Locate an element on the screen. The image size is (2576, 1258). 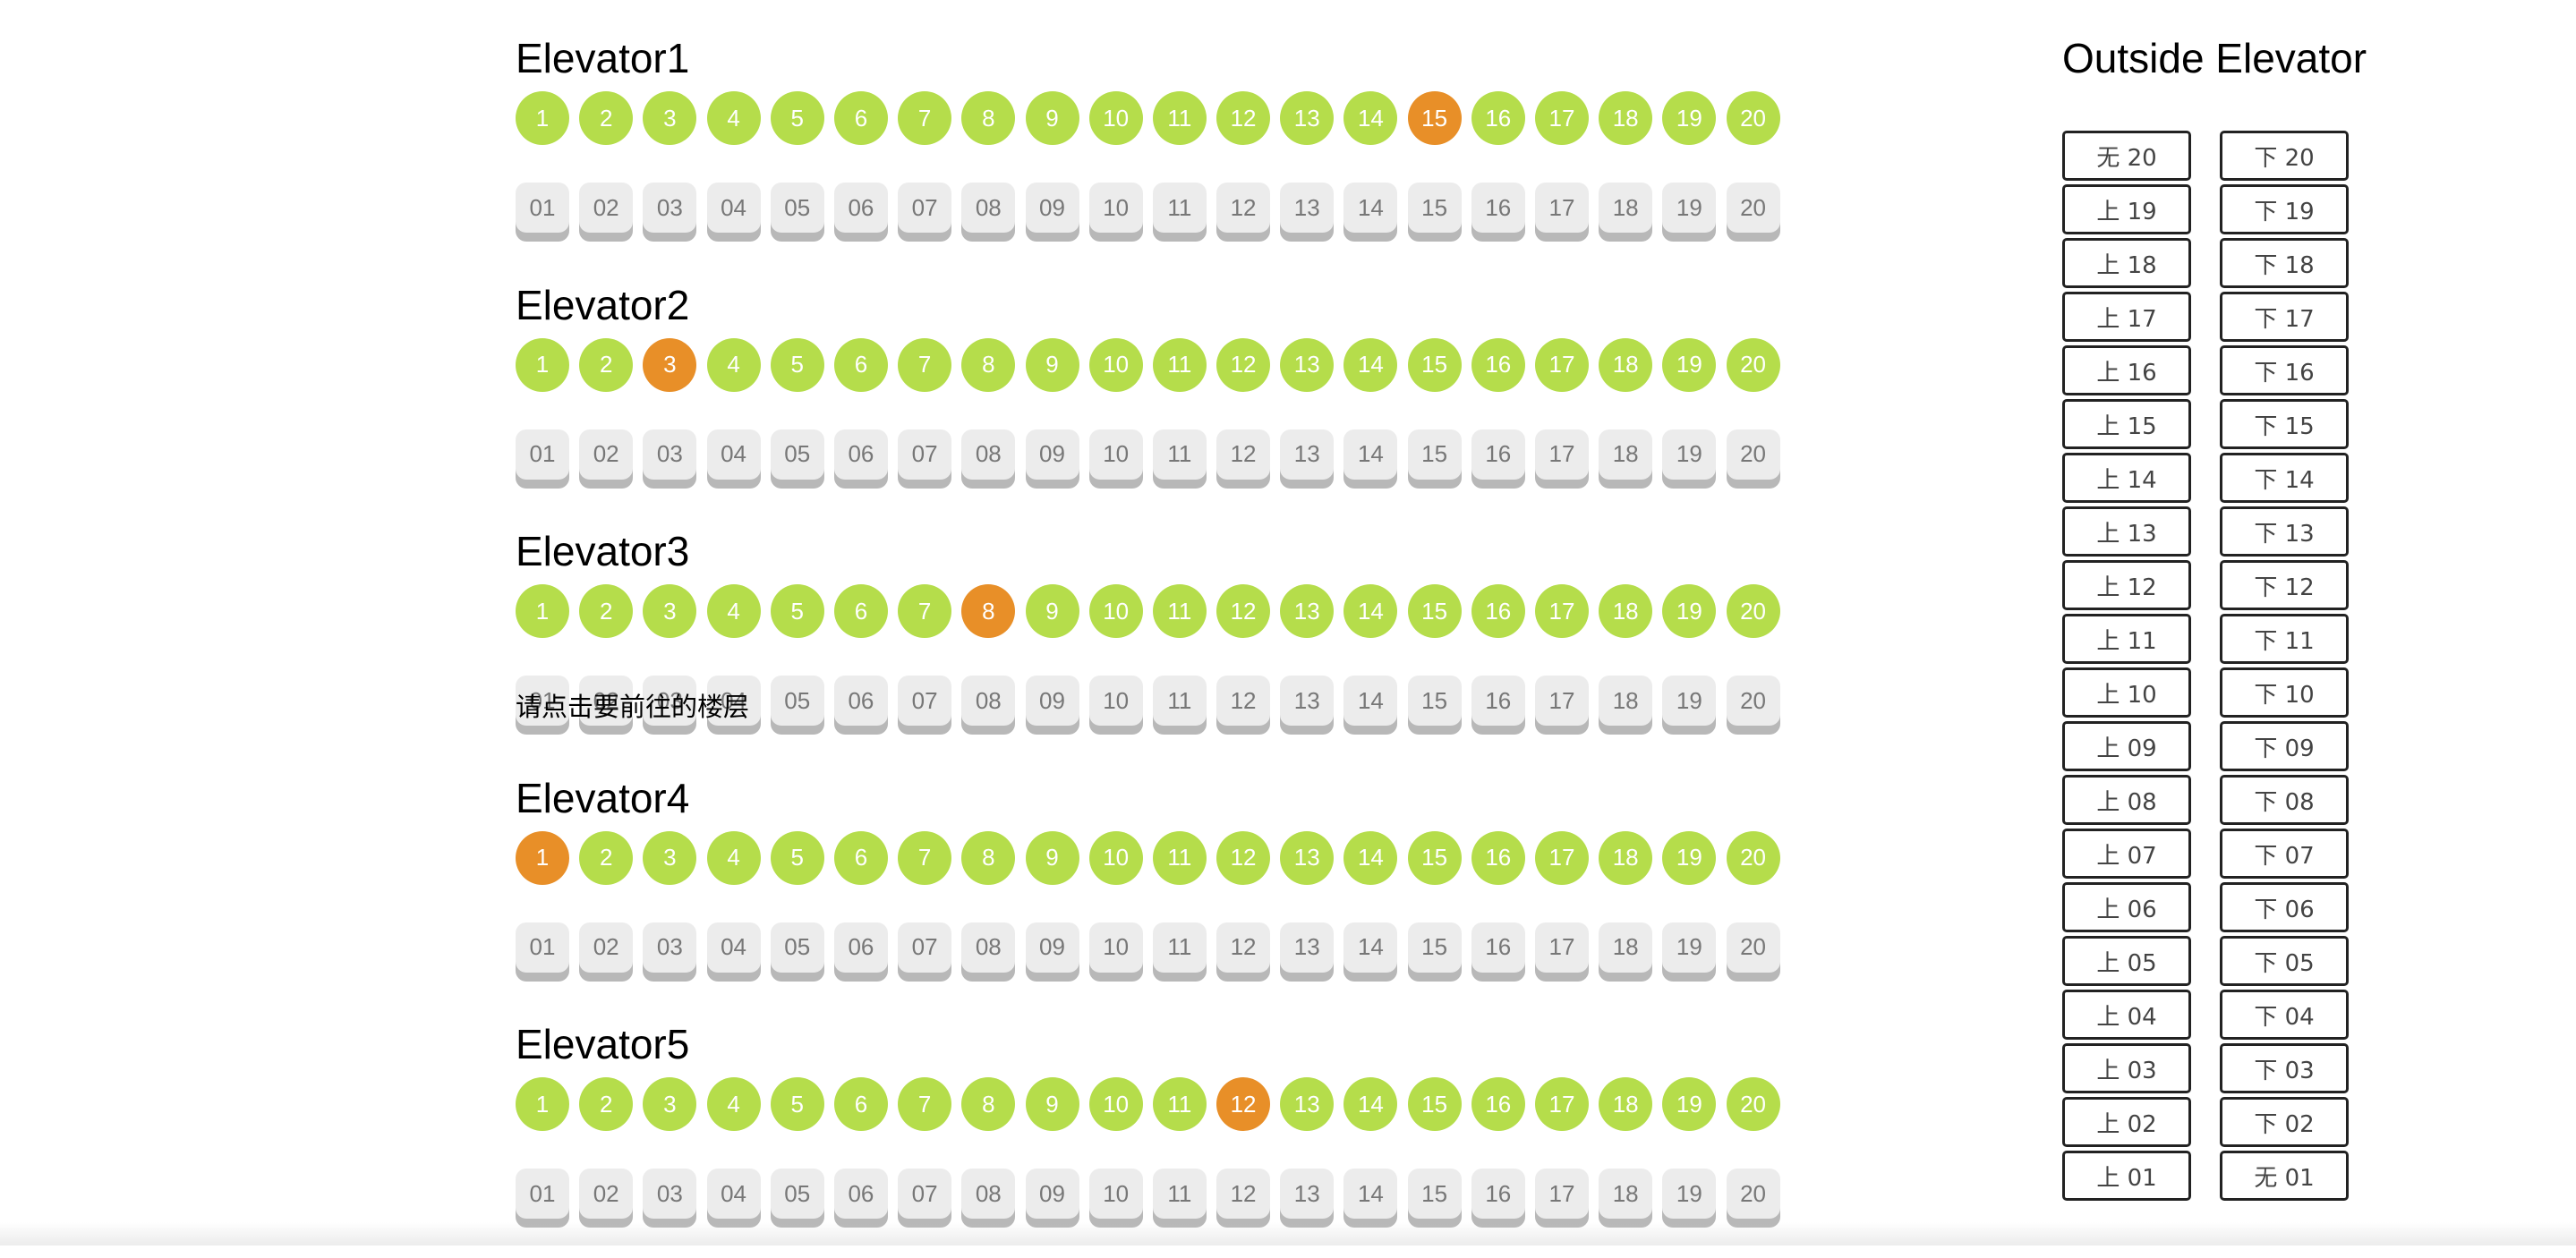
down-call-button: 下 19 is located at coordinates (2284, 209).